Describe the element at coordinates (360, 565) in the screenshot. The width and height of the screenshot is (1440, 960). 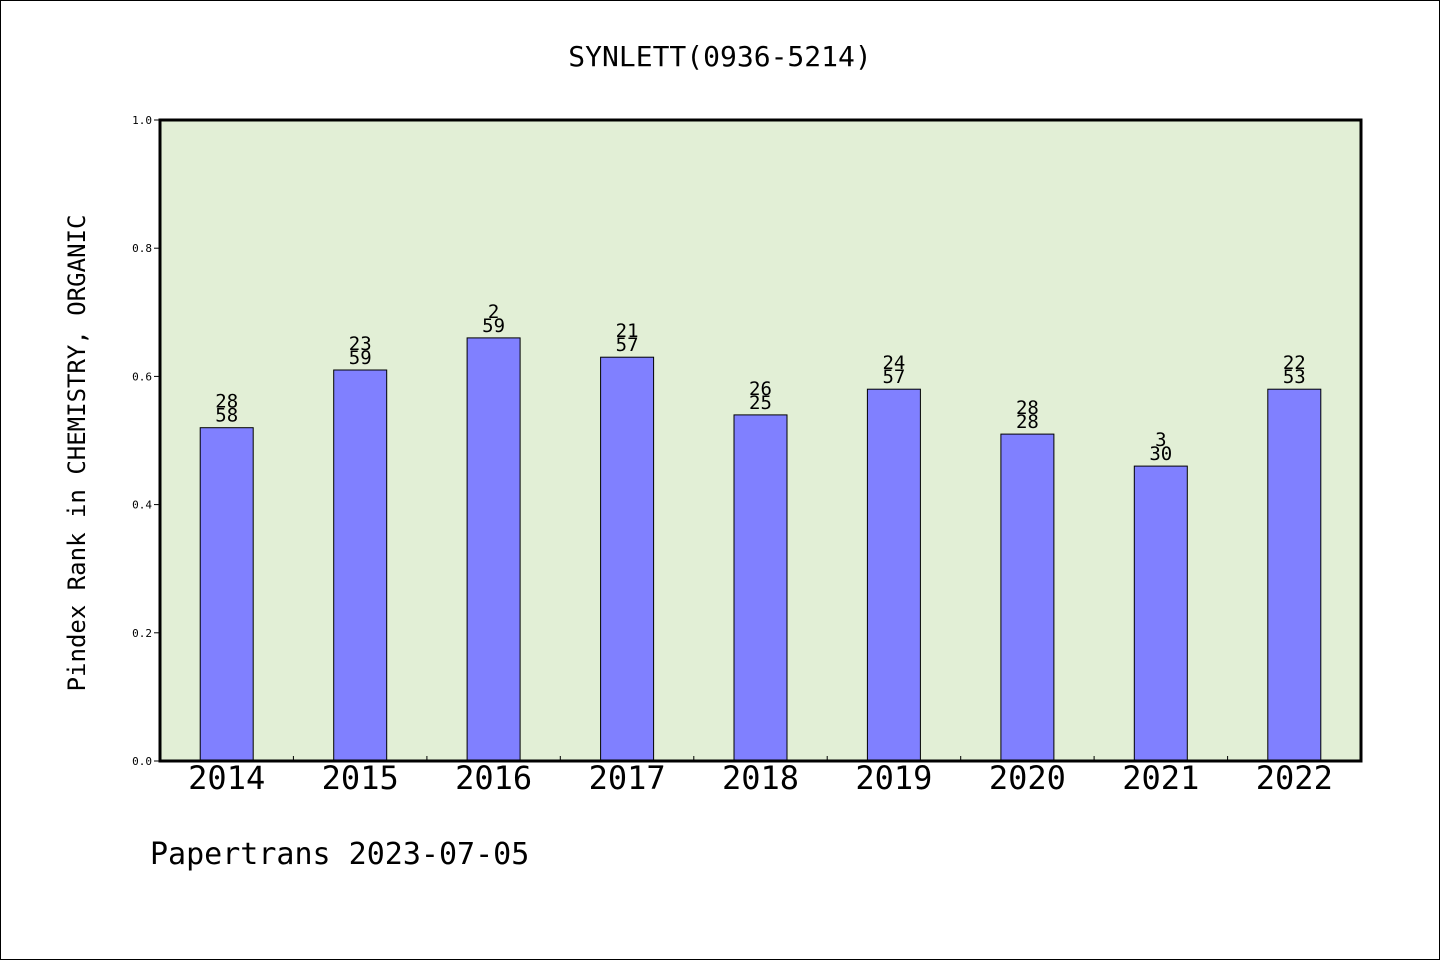
I see `bar-2015` at that location.